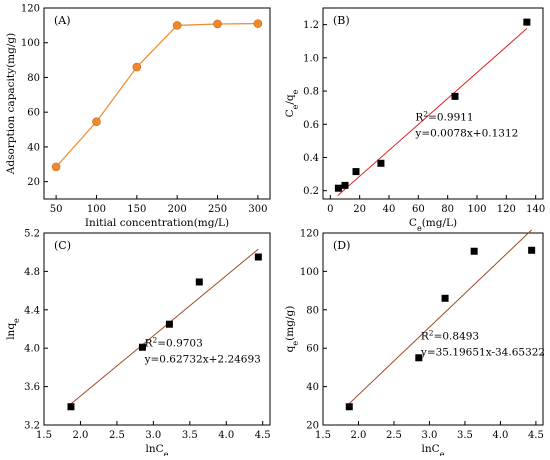 The height and width of the screenshot is (460, 550). Describe the element at coordinates (202, 359) in the screenshot. I see `fit-equation: y=0.62732x+2.24693` at that location.